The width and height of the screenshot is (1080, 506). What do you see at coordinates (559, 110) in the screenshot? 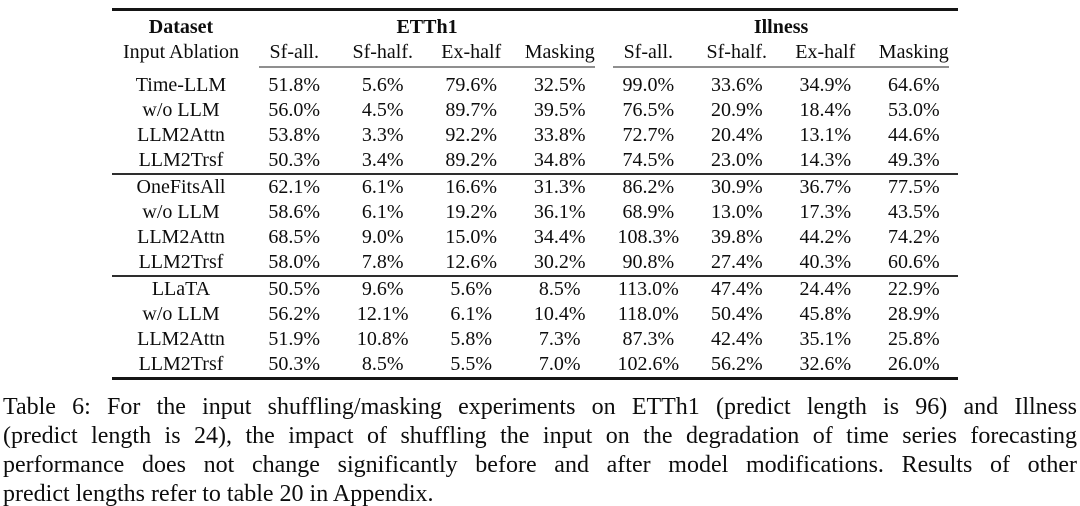
I see `value-cell: 39.5%` at bounding box center [559, 110].